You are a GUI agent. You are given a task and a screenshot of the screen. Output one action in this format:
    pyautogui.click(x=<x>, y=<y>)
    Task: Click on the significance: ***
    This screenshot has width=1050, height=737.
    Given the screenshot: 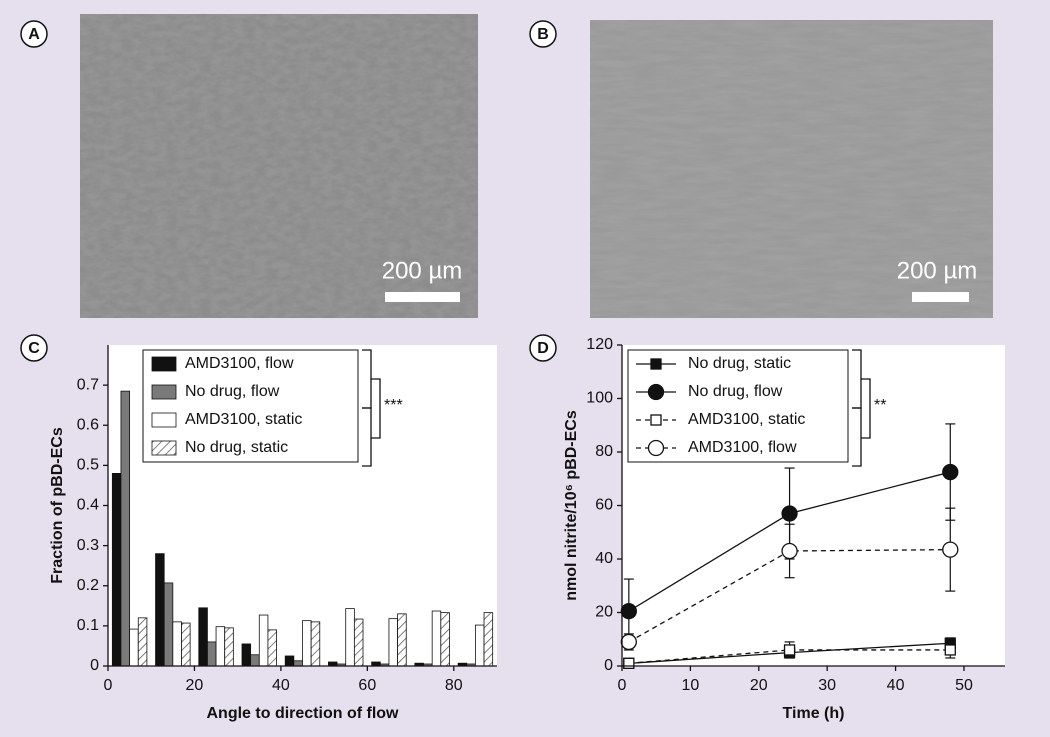 What is the action you would take?
    pyautogui.click(x=393, y=405)
    